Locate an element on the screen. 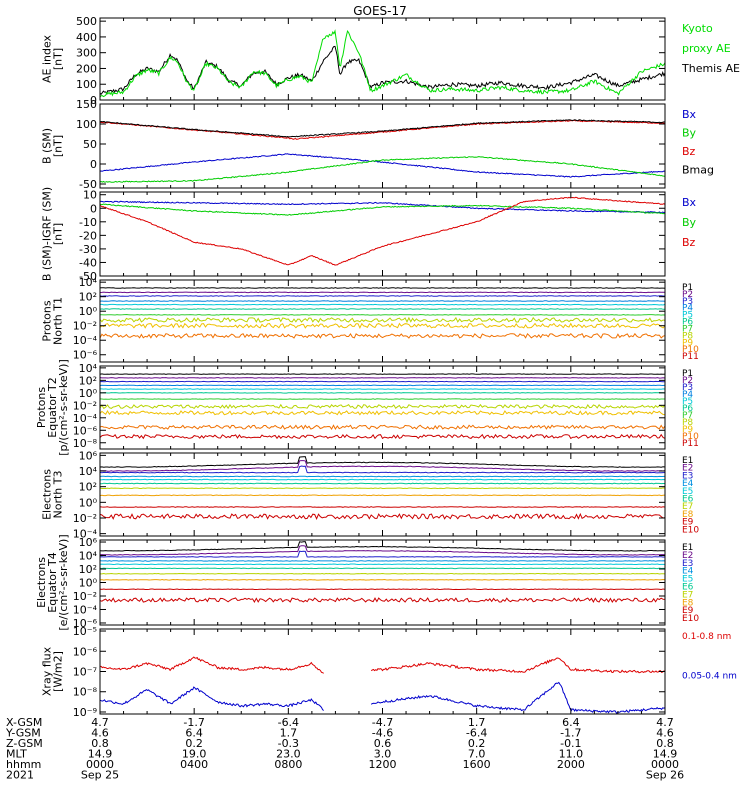  series-p3 is located at coordinates (382, 381).